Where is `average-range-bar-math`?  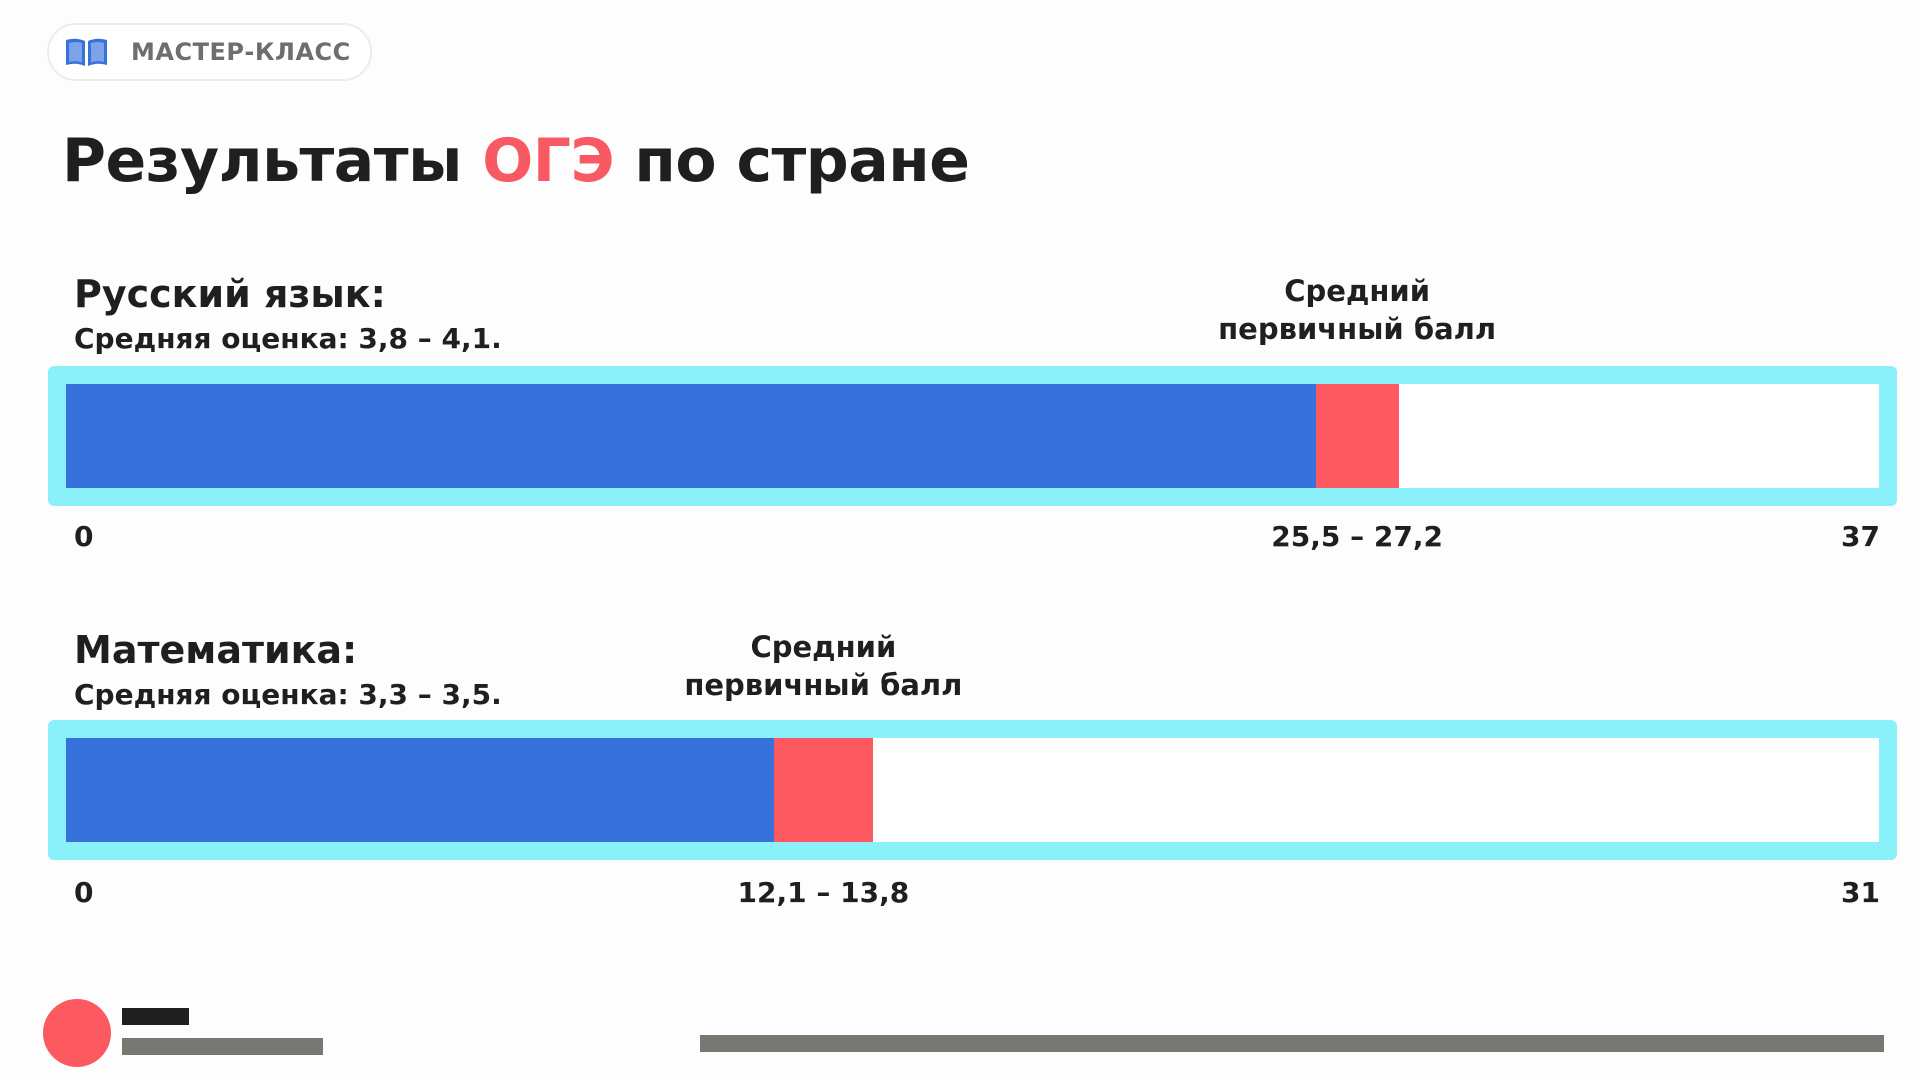
average-range-bar-math is located at coordinates (823, 790).